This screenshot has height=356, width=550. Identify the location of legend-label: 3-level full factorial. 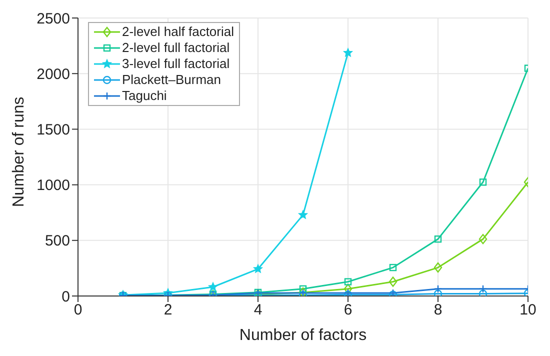
(176, 64).